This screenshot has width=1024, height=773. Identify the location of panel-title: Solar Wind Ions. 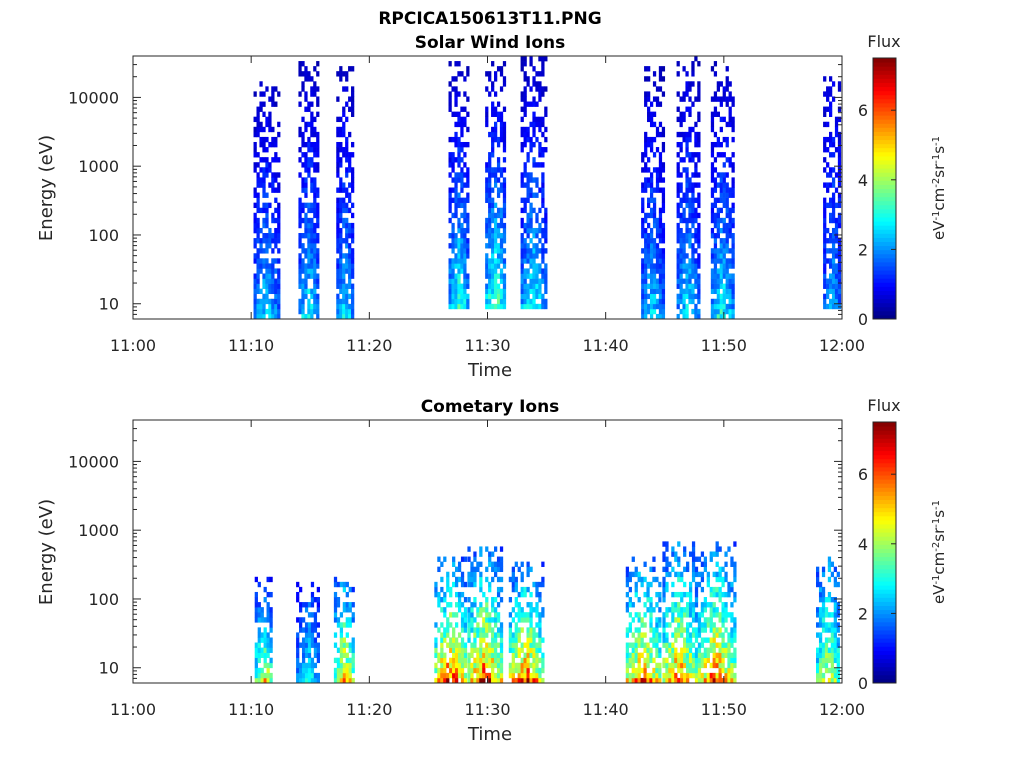
(490, 43).